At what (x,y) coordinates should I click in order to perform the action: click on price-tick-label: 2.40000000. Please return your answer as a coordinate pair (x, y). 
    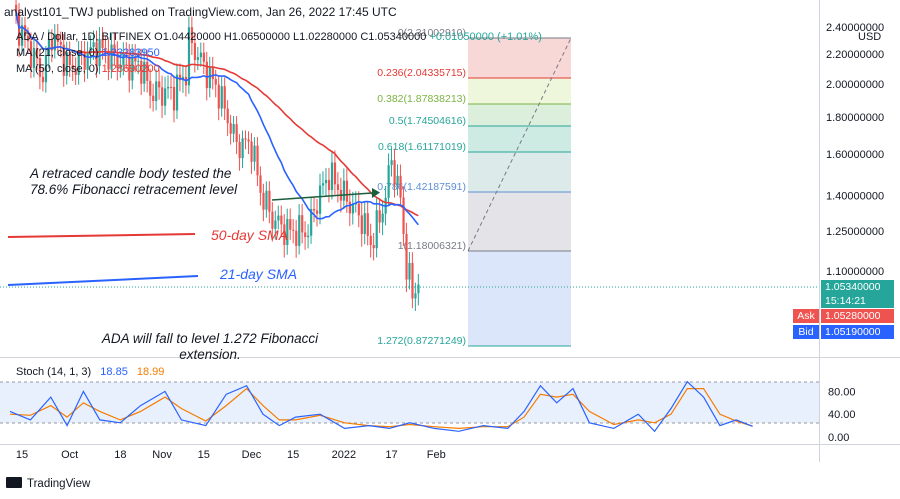
    Looking at the image, I should click on (855, 28).